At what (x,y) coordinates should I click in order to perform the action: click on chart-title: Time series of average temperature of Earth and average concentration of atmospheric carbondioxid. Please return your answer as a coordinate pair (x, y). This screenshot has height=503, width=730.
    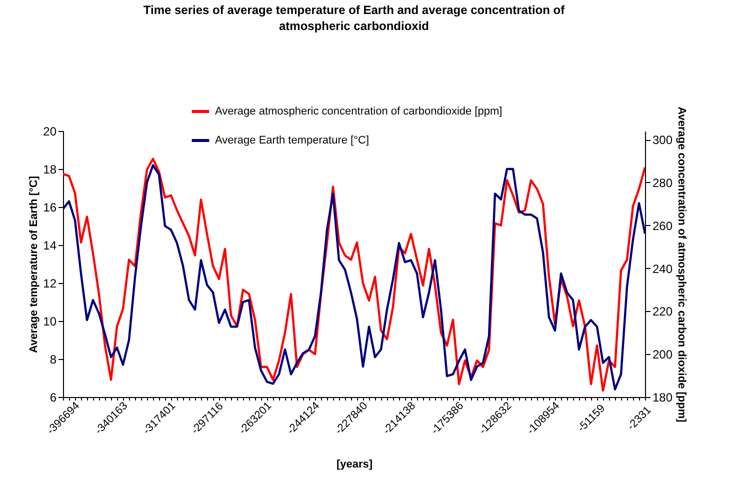
    Looking at the image, I should click on (354, 18).